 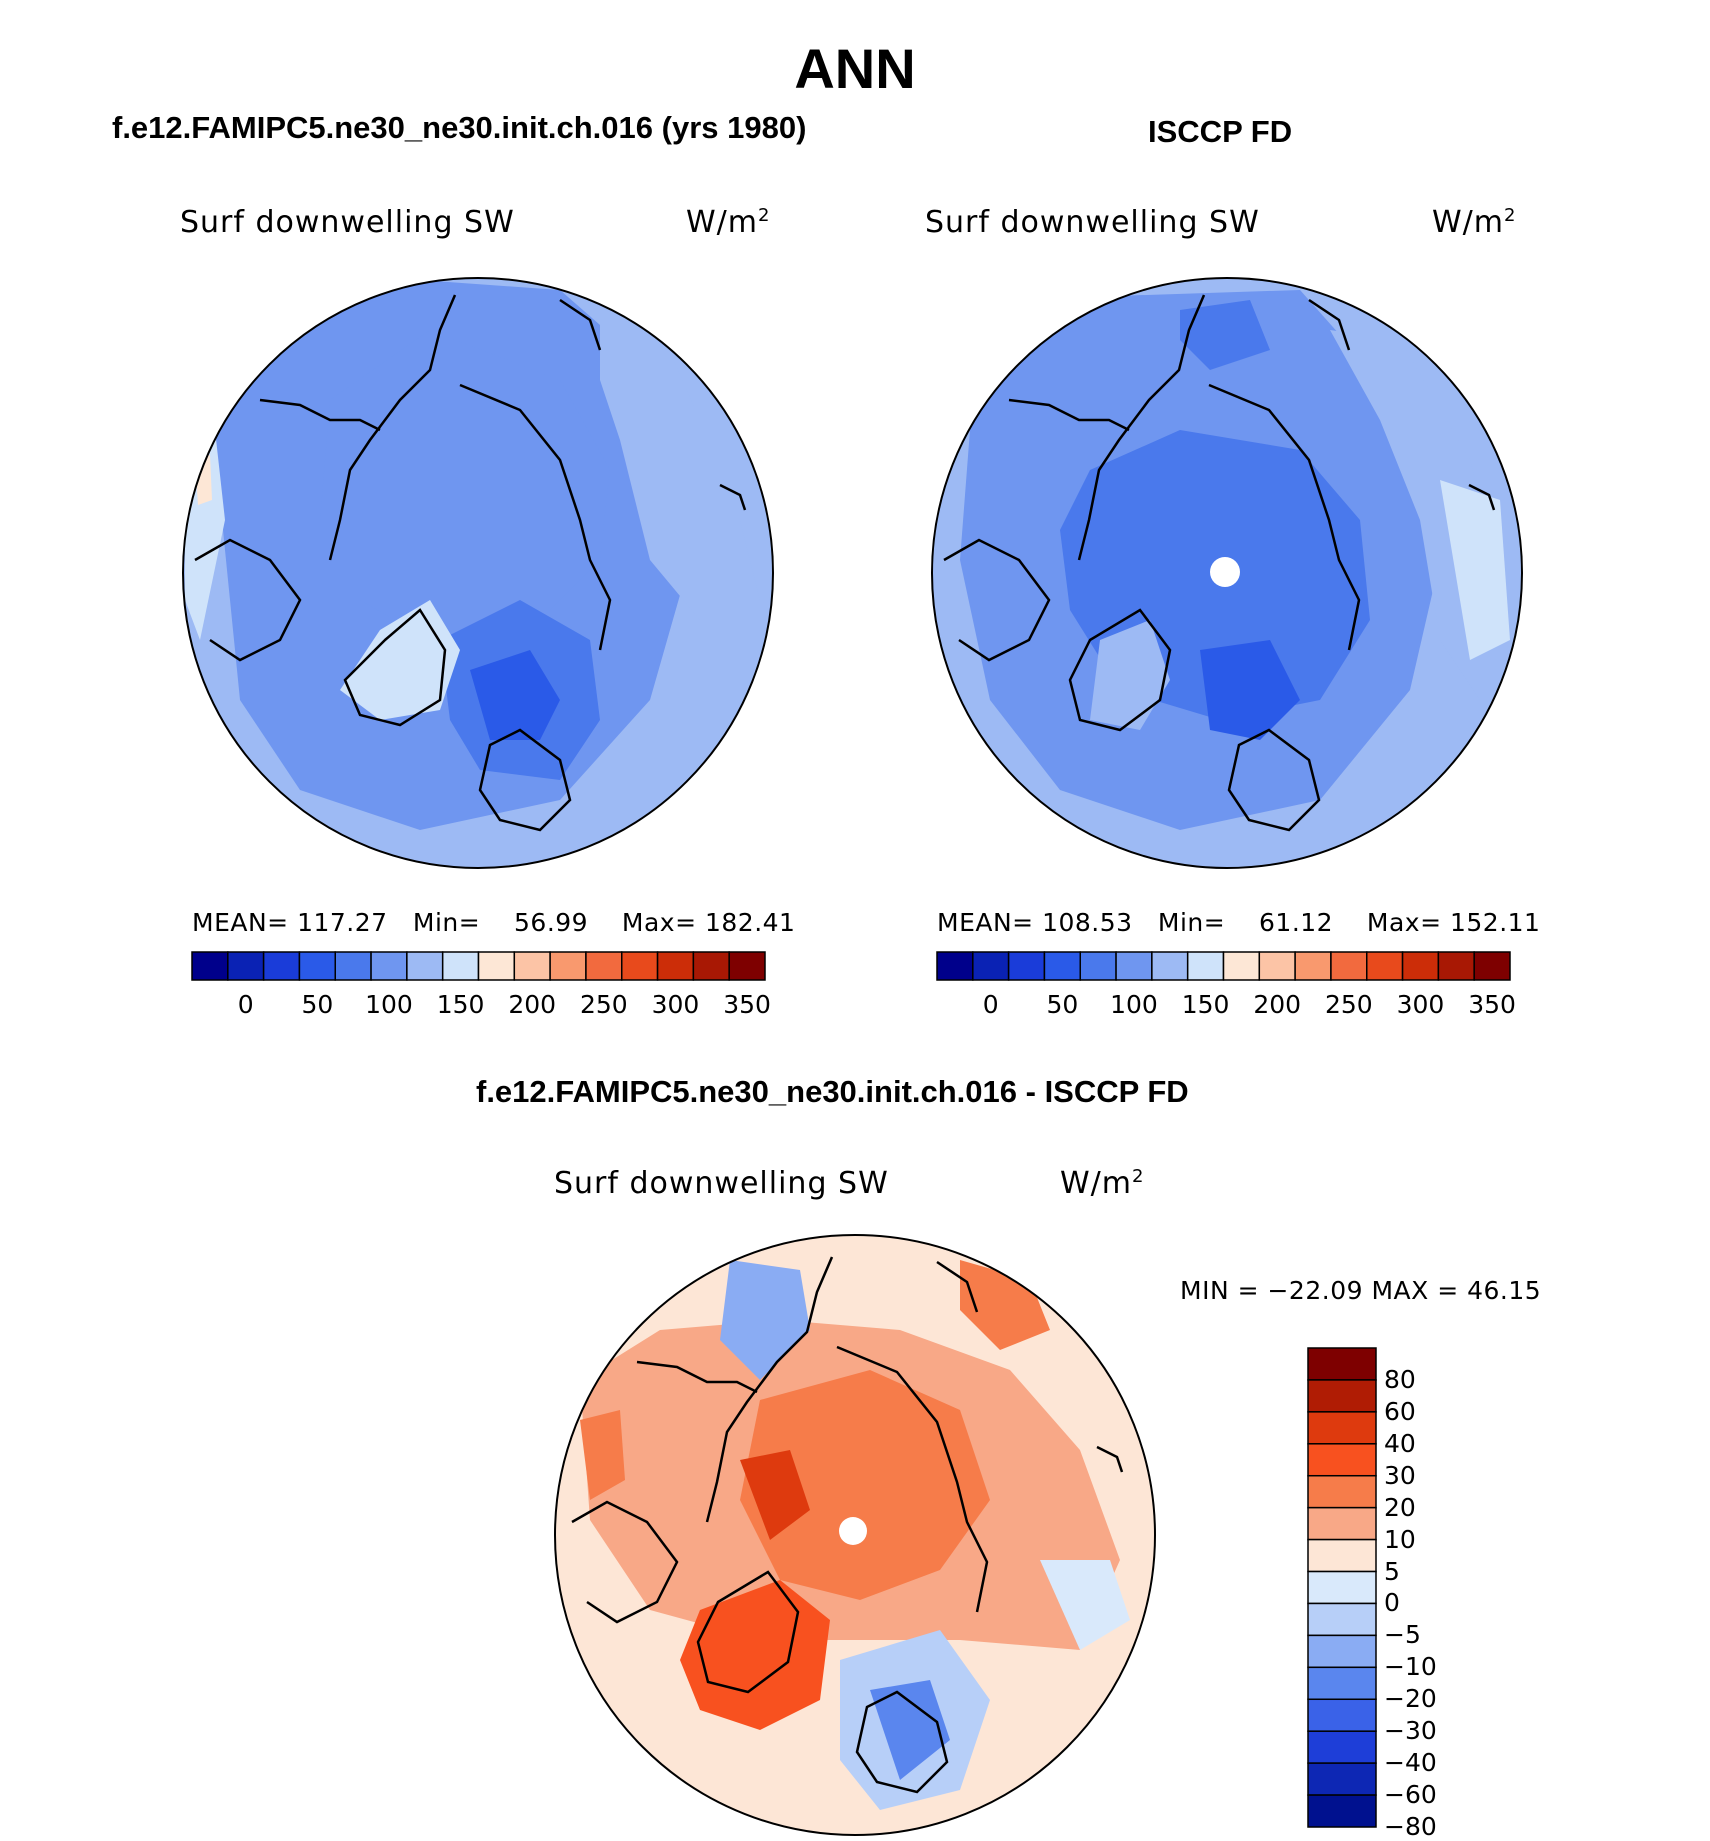 What do you see at coordinates (625, 1562) in the screenshot?
I see `map3-coast-east-siberia` at bounding box center [625, 1562].